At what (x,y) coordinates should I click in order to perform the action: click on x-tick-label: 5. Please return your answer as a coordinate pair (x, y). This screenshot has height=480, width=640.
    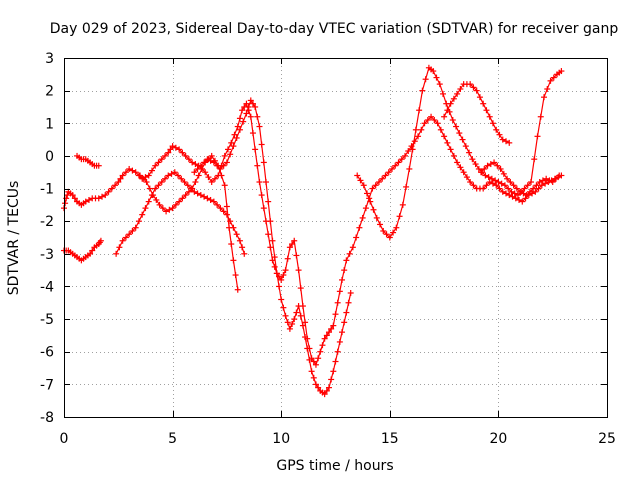
    Looking at the image, I should click on (172, 439).